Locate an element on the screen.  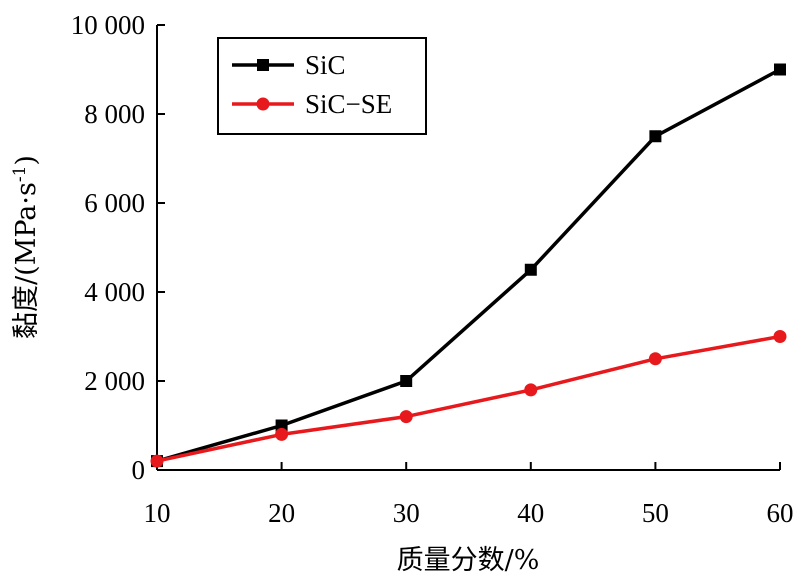
legend-label-sic: SiC is located at coordinates (325, 65).